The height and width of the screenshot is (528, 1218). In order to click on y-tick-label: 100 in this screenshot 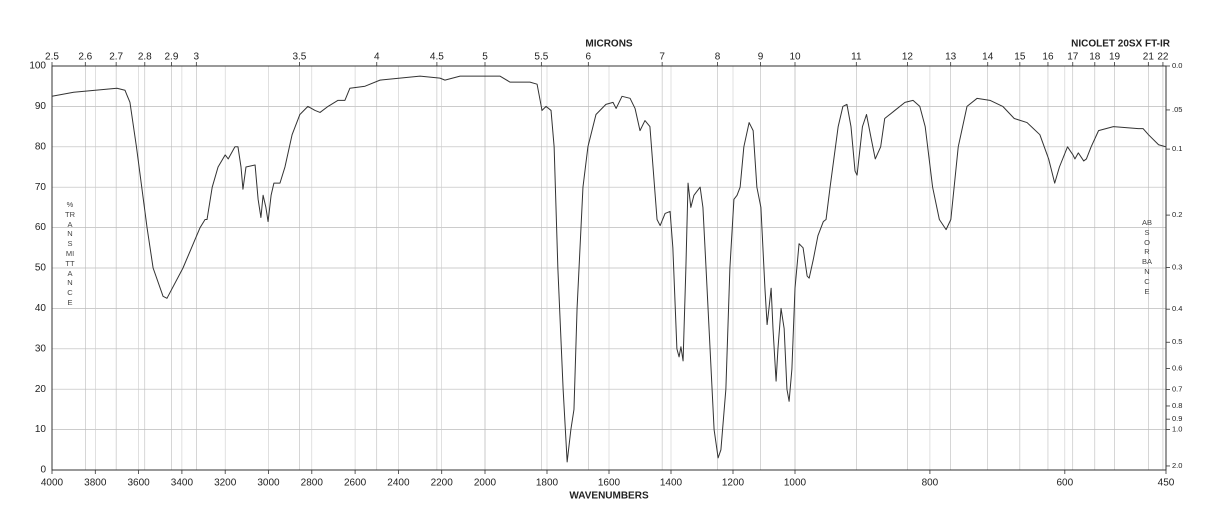, I will do `click(37, 66)`.